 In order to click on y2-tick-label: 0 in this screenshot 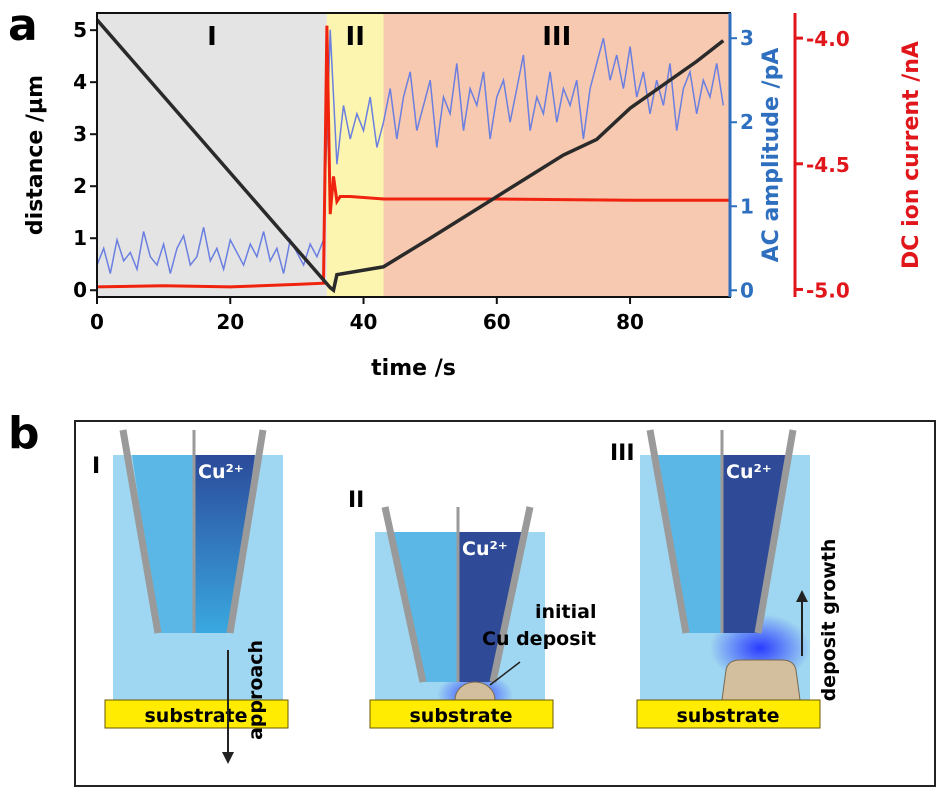, I will do `click(747, 290)`.